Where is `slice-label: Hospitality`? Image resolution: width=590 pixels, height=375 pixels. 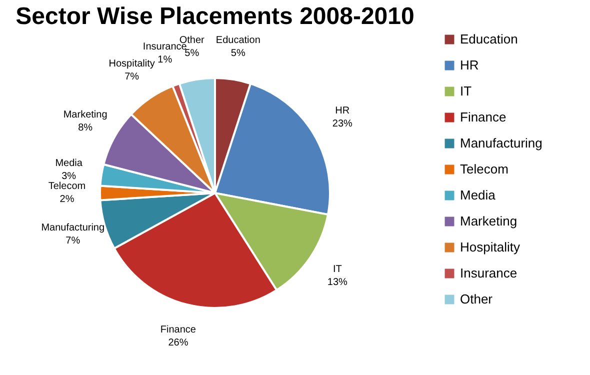
slice-label: Hospitality is located at coordinates (131, 64).